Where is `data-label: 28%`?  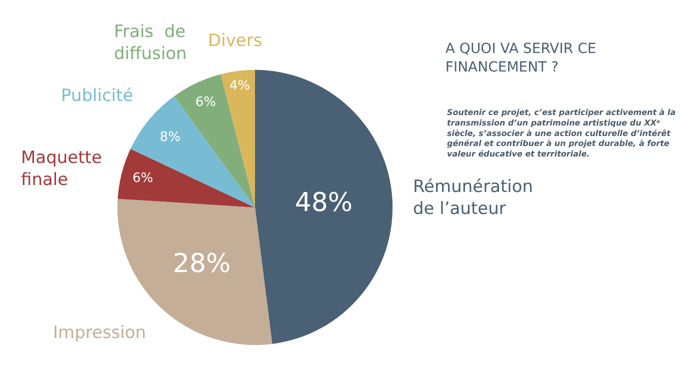
data-label: 28% is located at coordinates (201, 264).